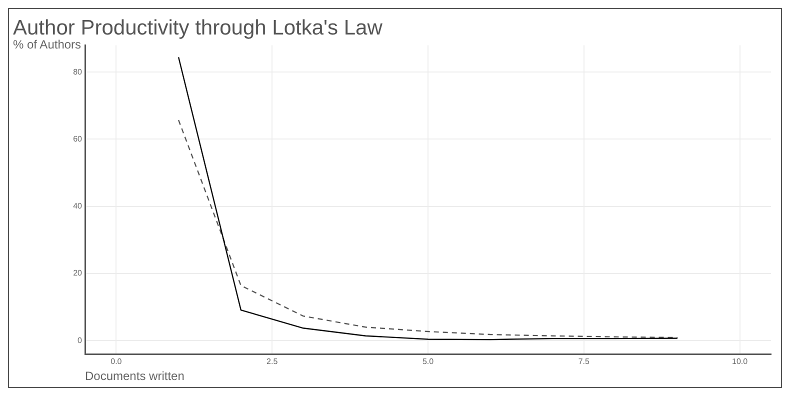 The height and width of the screenshot is (394, 788). What do you see at coordinates (740, 361) in the screenshot?
I see `x-tick-label: 10.0` at bounding box center [740, 361].